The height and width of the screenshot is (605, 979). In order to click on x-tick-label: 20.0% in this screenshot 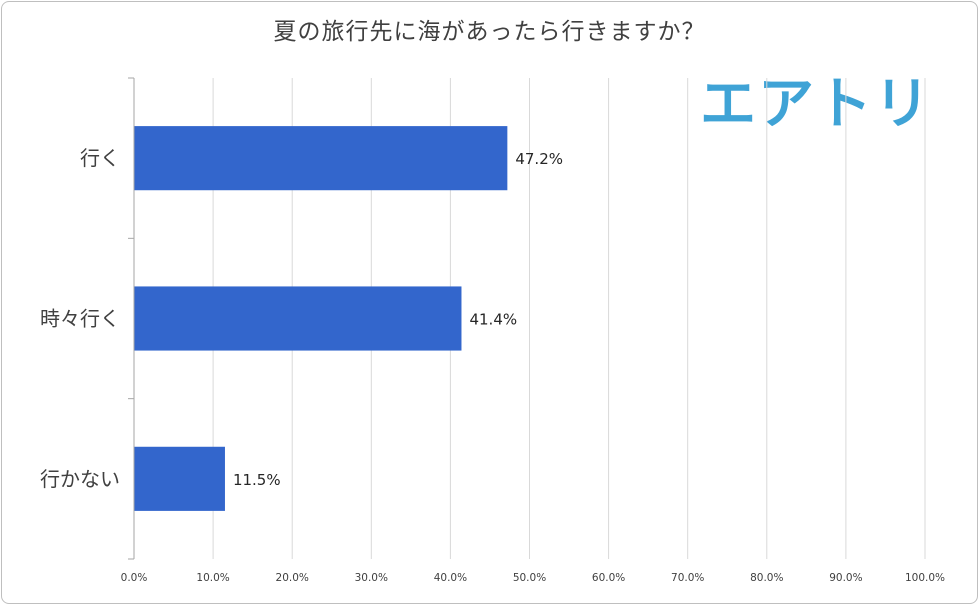, I will do `click(292, 578)`.